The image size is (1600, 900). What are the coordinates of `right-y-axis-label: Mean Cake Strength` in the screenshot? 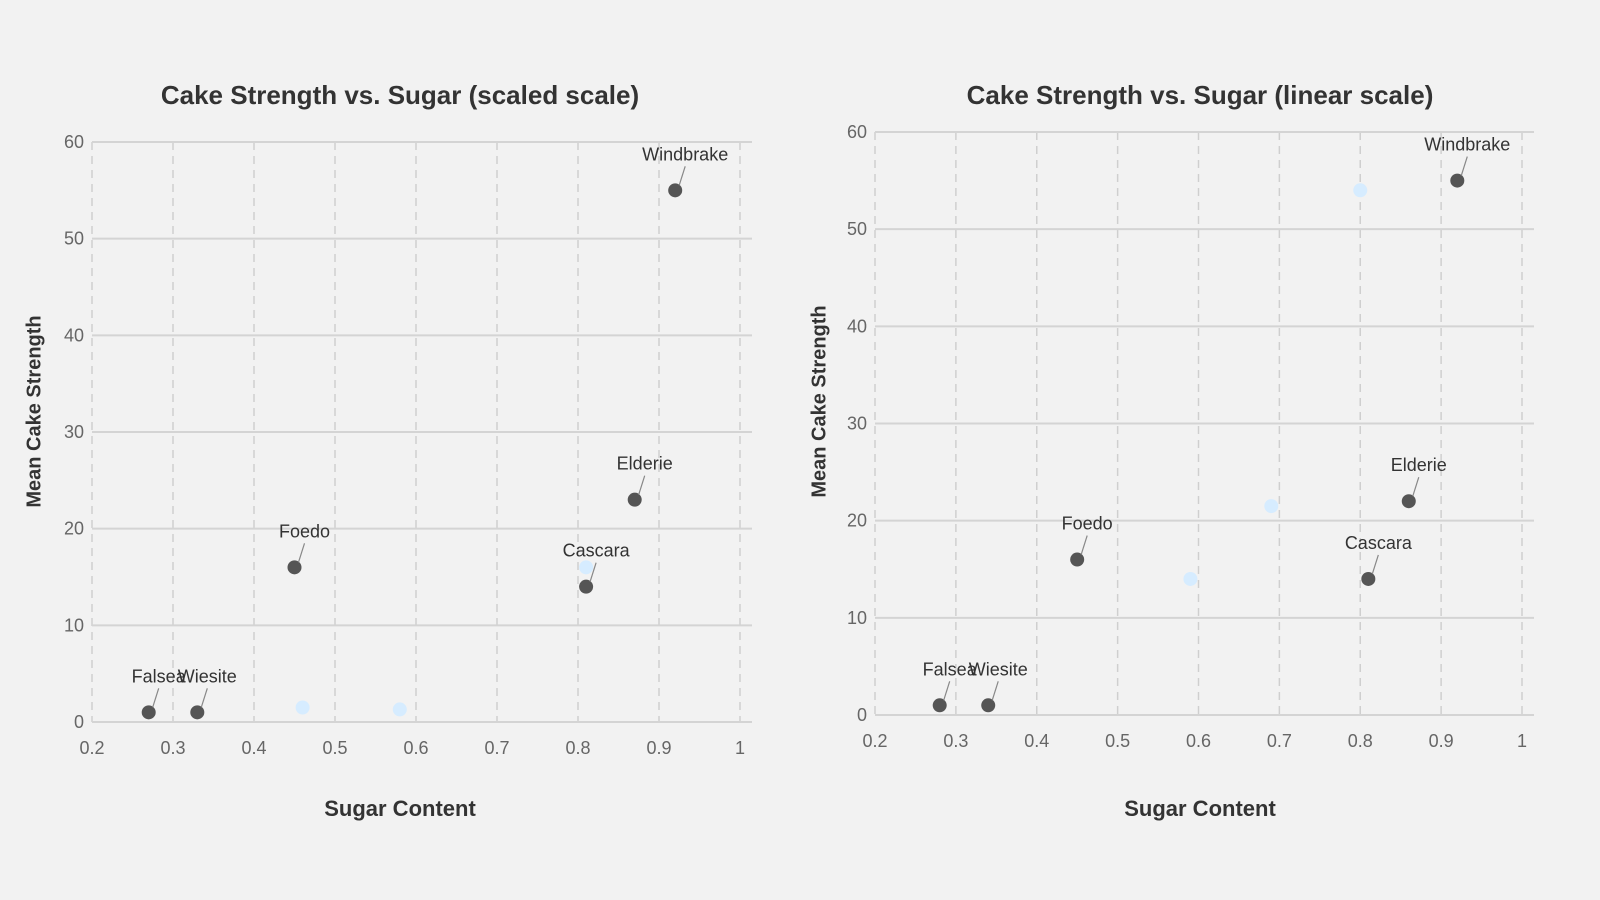 It's located at (819, 401).